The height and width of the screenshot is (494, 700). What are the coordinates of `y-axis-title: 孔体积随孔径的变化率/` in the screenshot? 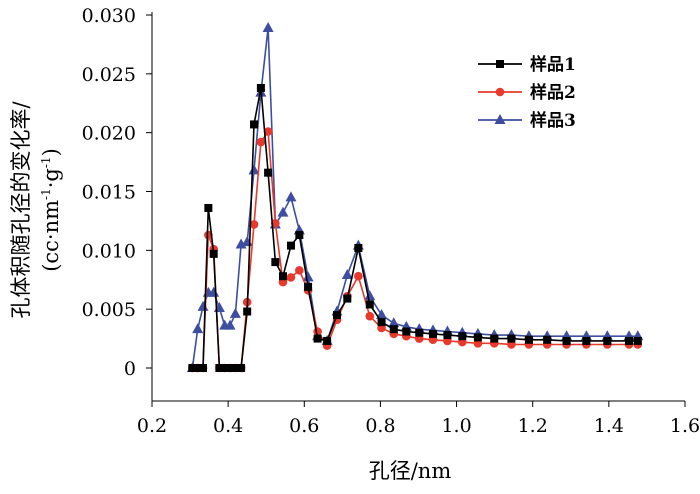 It's located at (21, 210).